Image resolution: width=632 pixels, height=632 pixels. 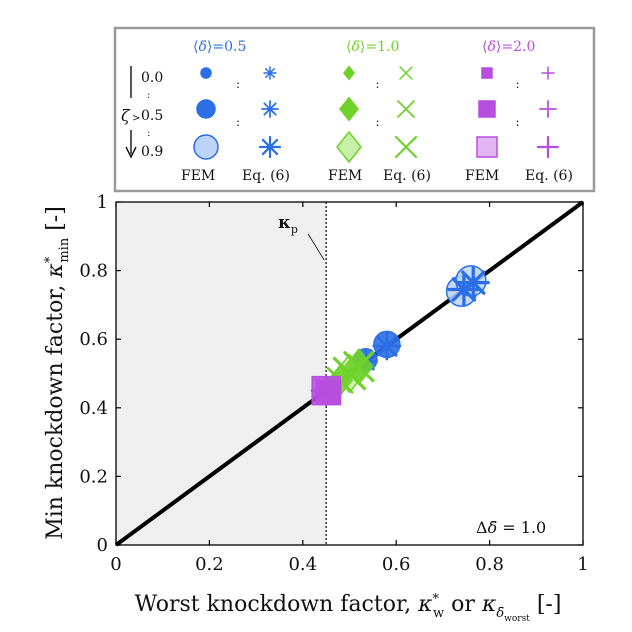 I want to click on x-tick-label-0: 0, so click(x=115, y=564).